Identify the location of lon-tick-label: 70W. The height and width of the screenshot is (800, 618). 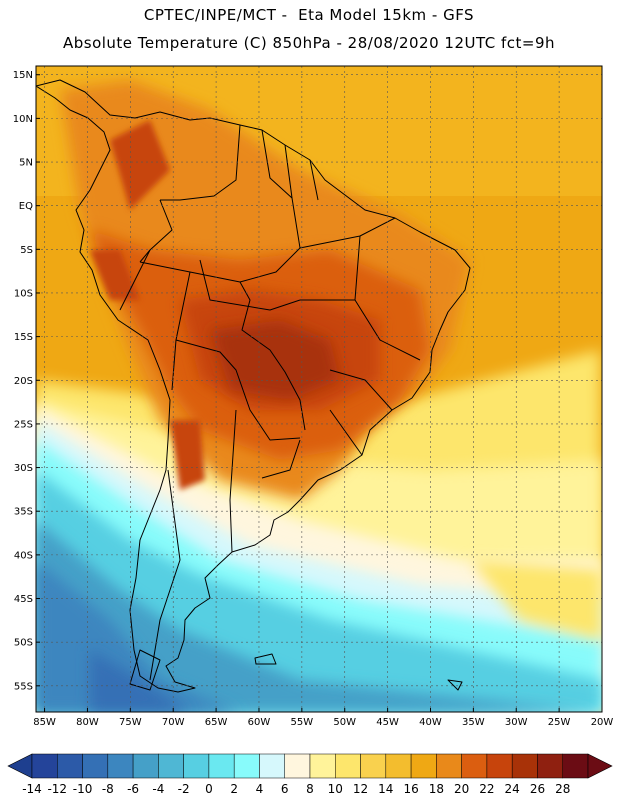
(173, 722).